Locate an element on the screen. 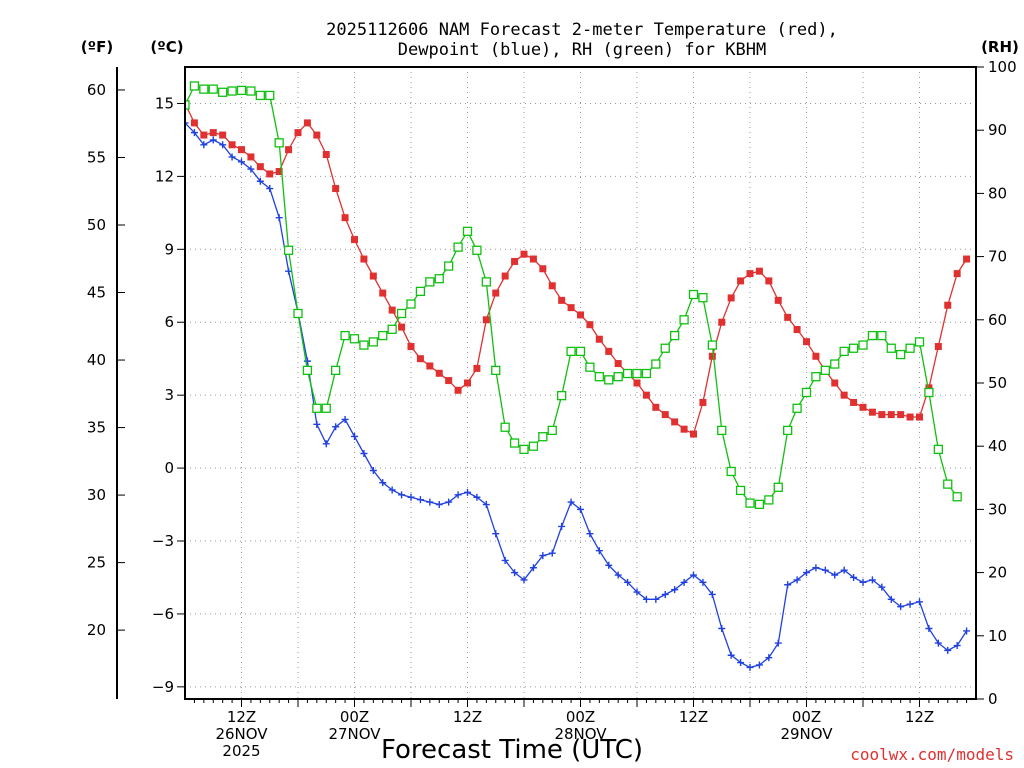 This screenshot has width=1024, height=768. celsius-tick-label-3: 6 is located at coordinates (169, 322).